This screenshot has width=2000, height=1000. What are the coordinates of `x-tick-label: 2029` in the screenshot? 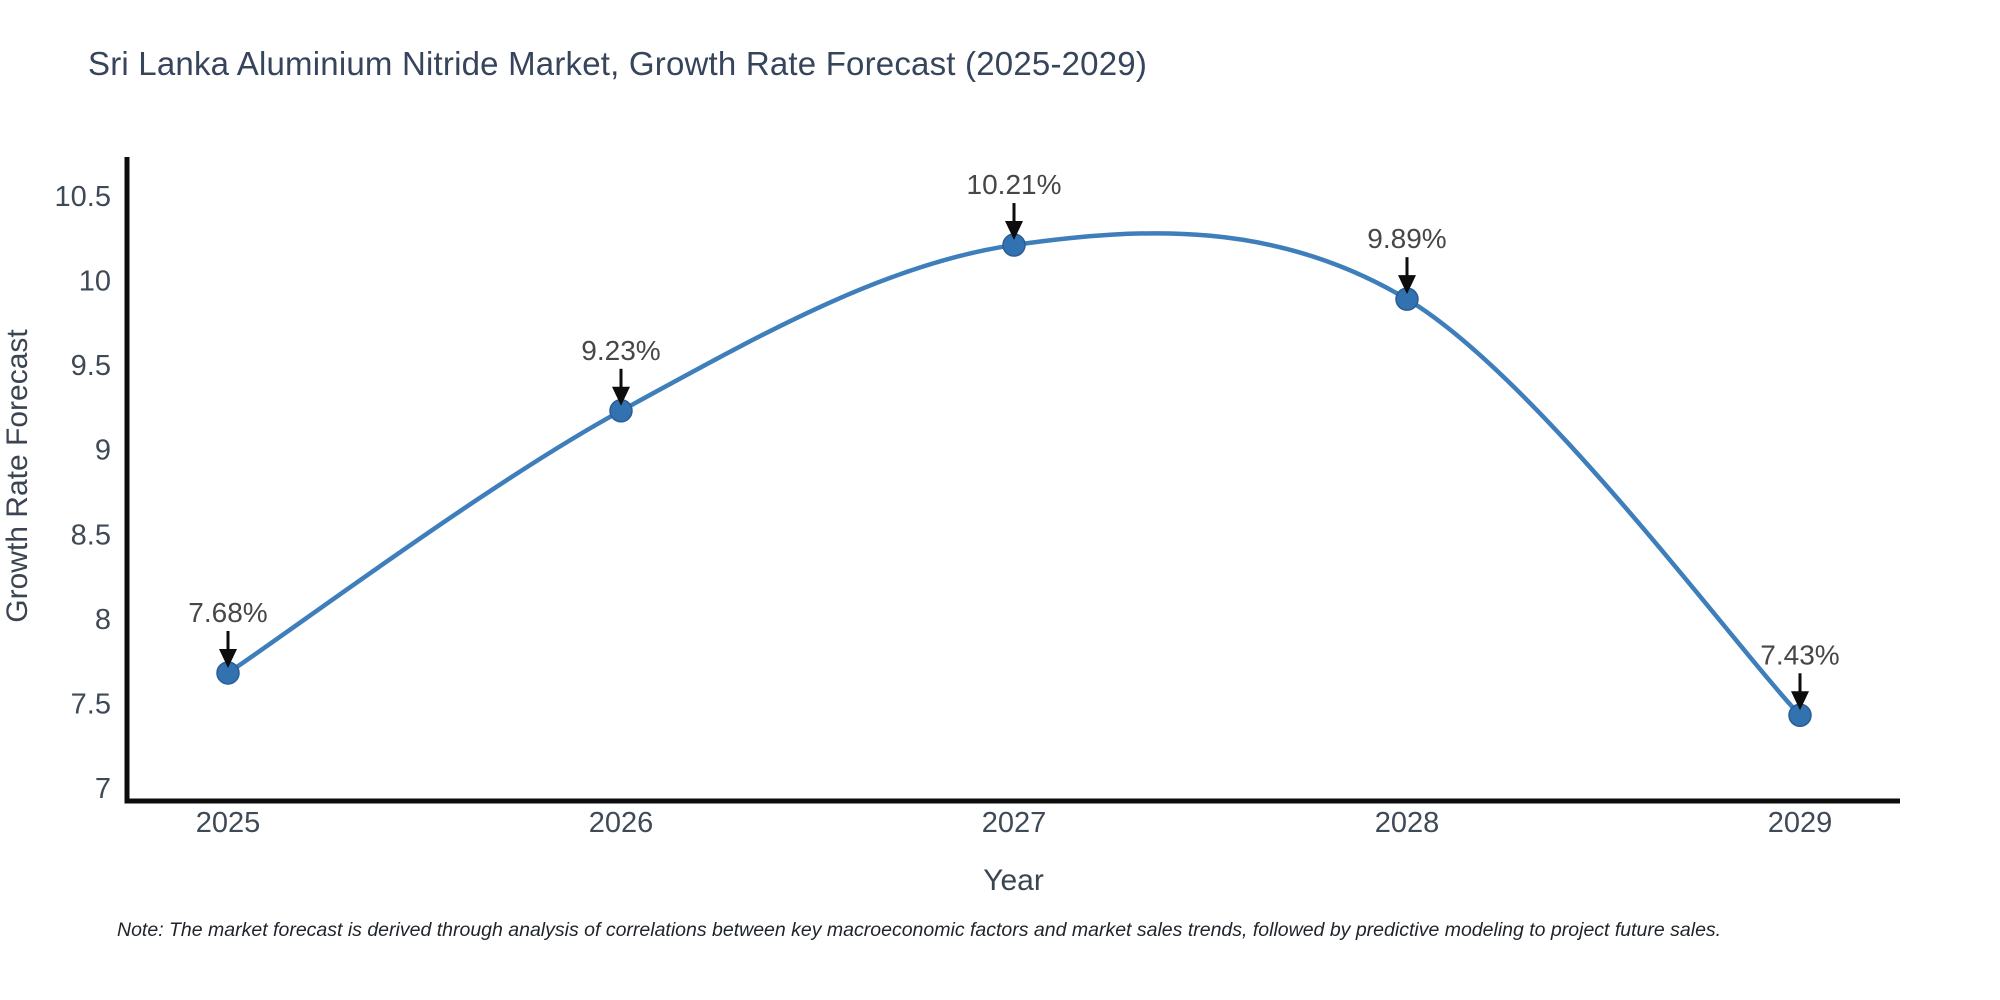 It's located at (1800, 823).